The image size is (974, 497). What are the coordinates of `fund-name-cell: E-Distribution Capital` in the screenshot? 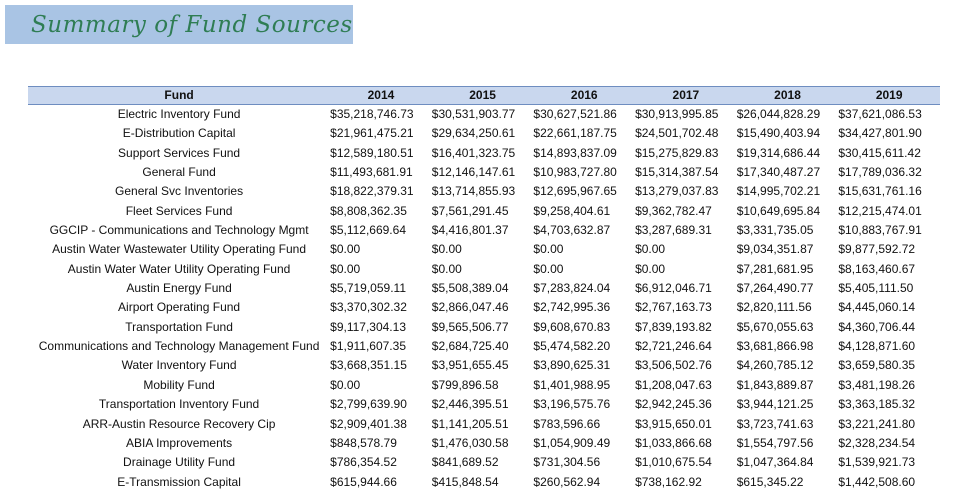 It's located at (179, 133).